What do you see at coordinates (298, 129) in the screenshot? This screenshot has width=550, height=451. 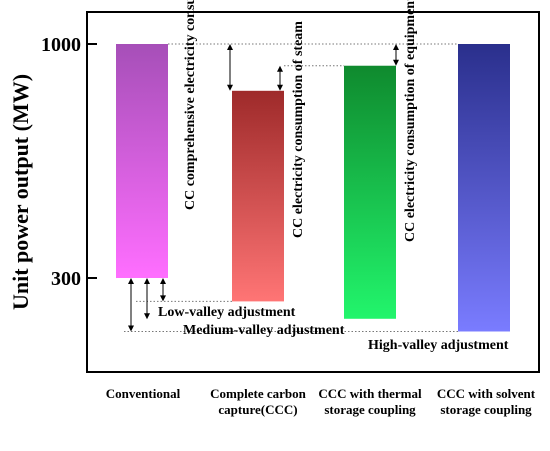 I see `annotation-cc-steam: CC electricity consumption of steam` at bounding box center [298, 129].